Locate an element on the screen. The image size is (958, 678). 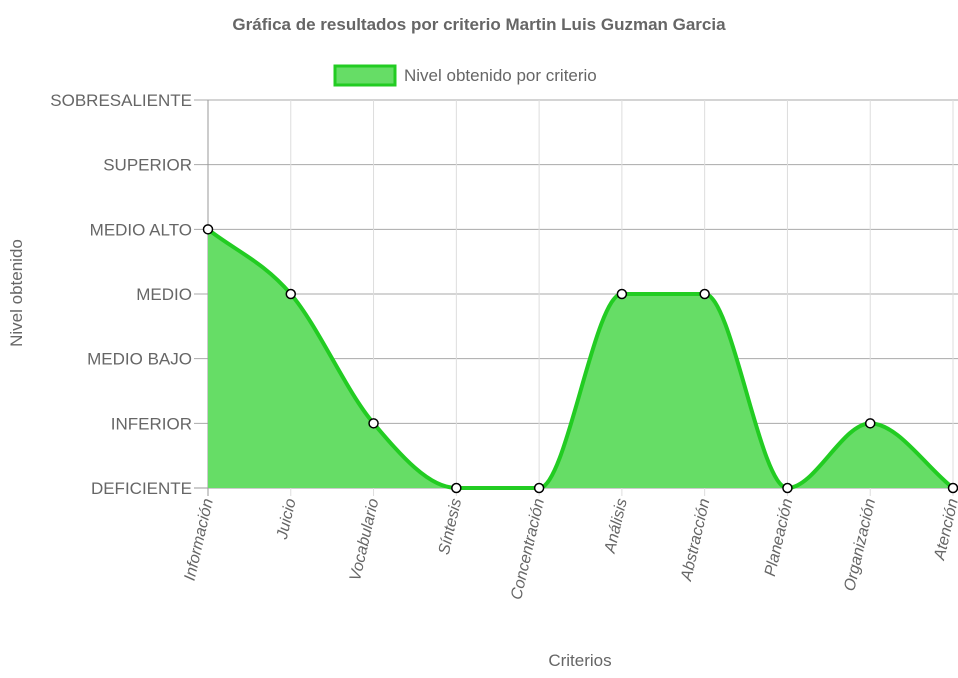
legend: Nivel obtenido por criterio is located at coordinates (465, 75).